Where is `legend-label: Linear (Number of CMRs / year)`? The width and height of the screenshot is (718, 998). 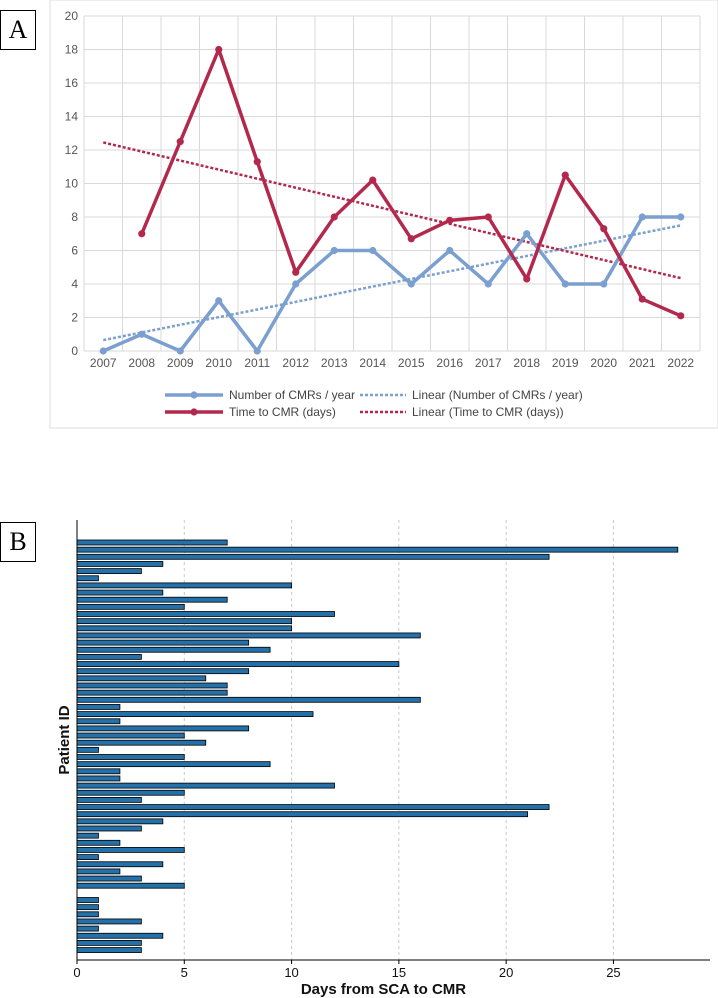 legend-label: Linear (Number of CMRs / year) is located at coordinates (497, 395).